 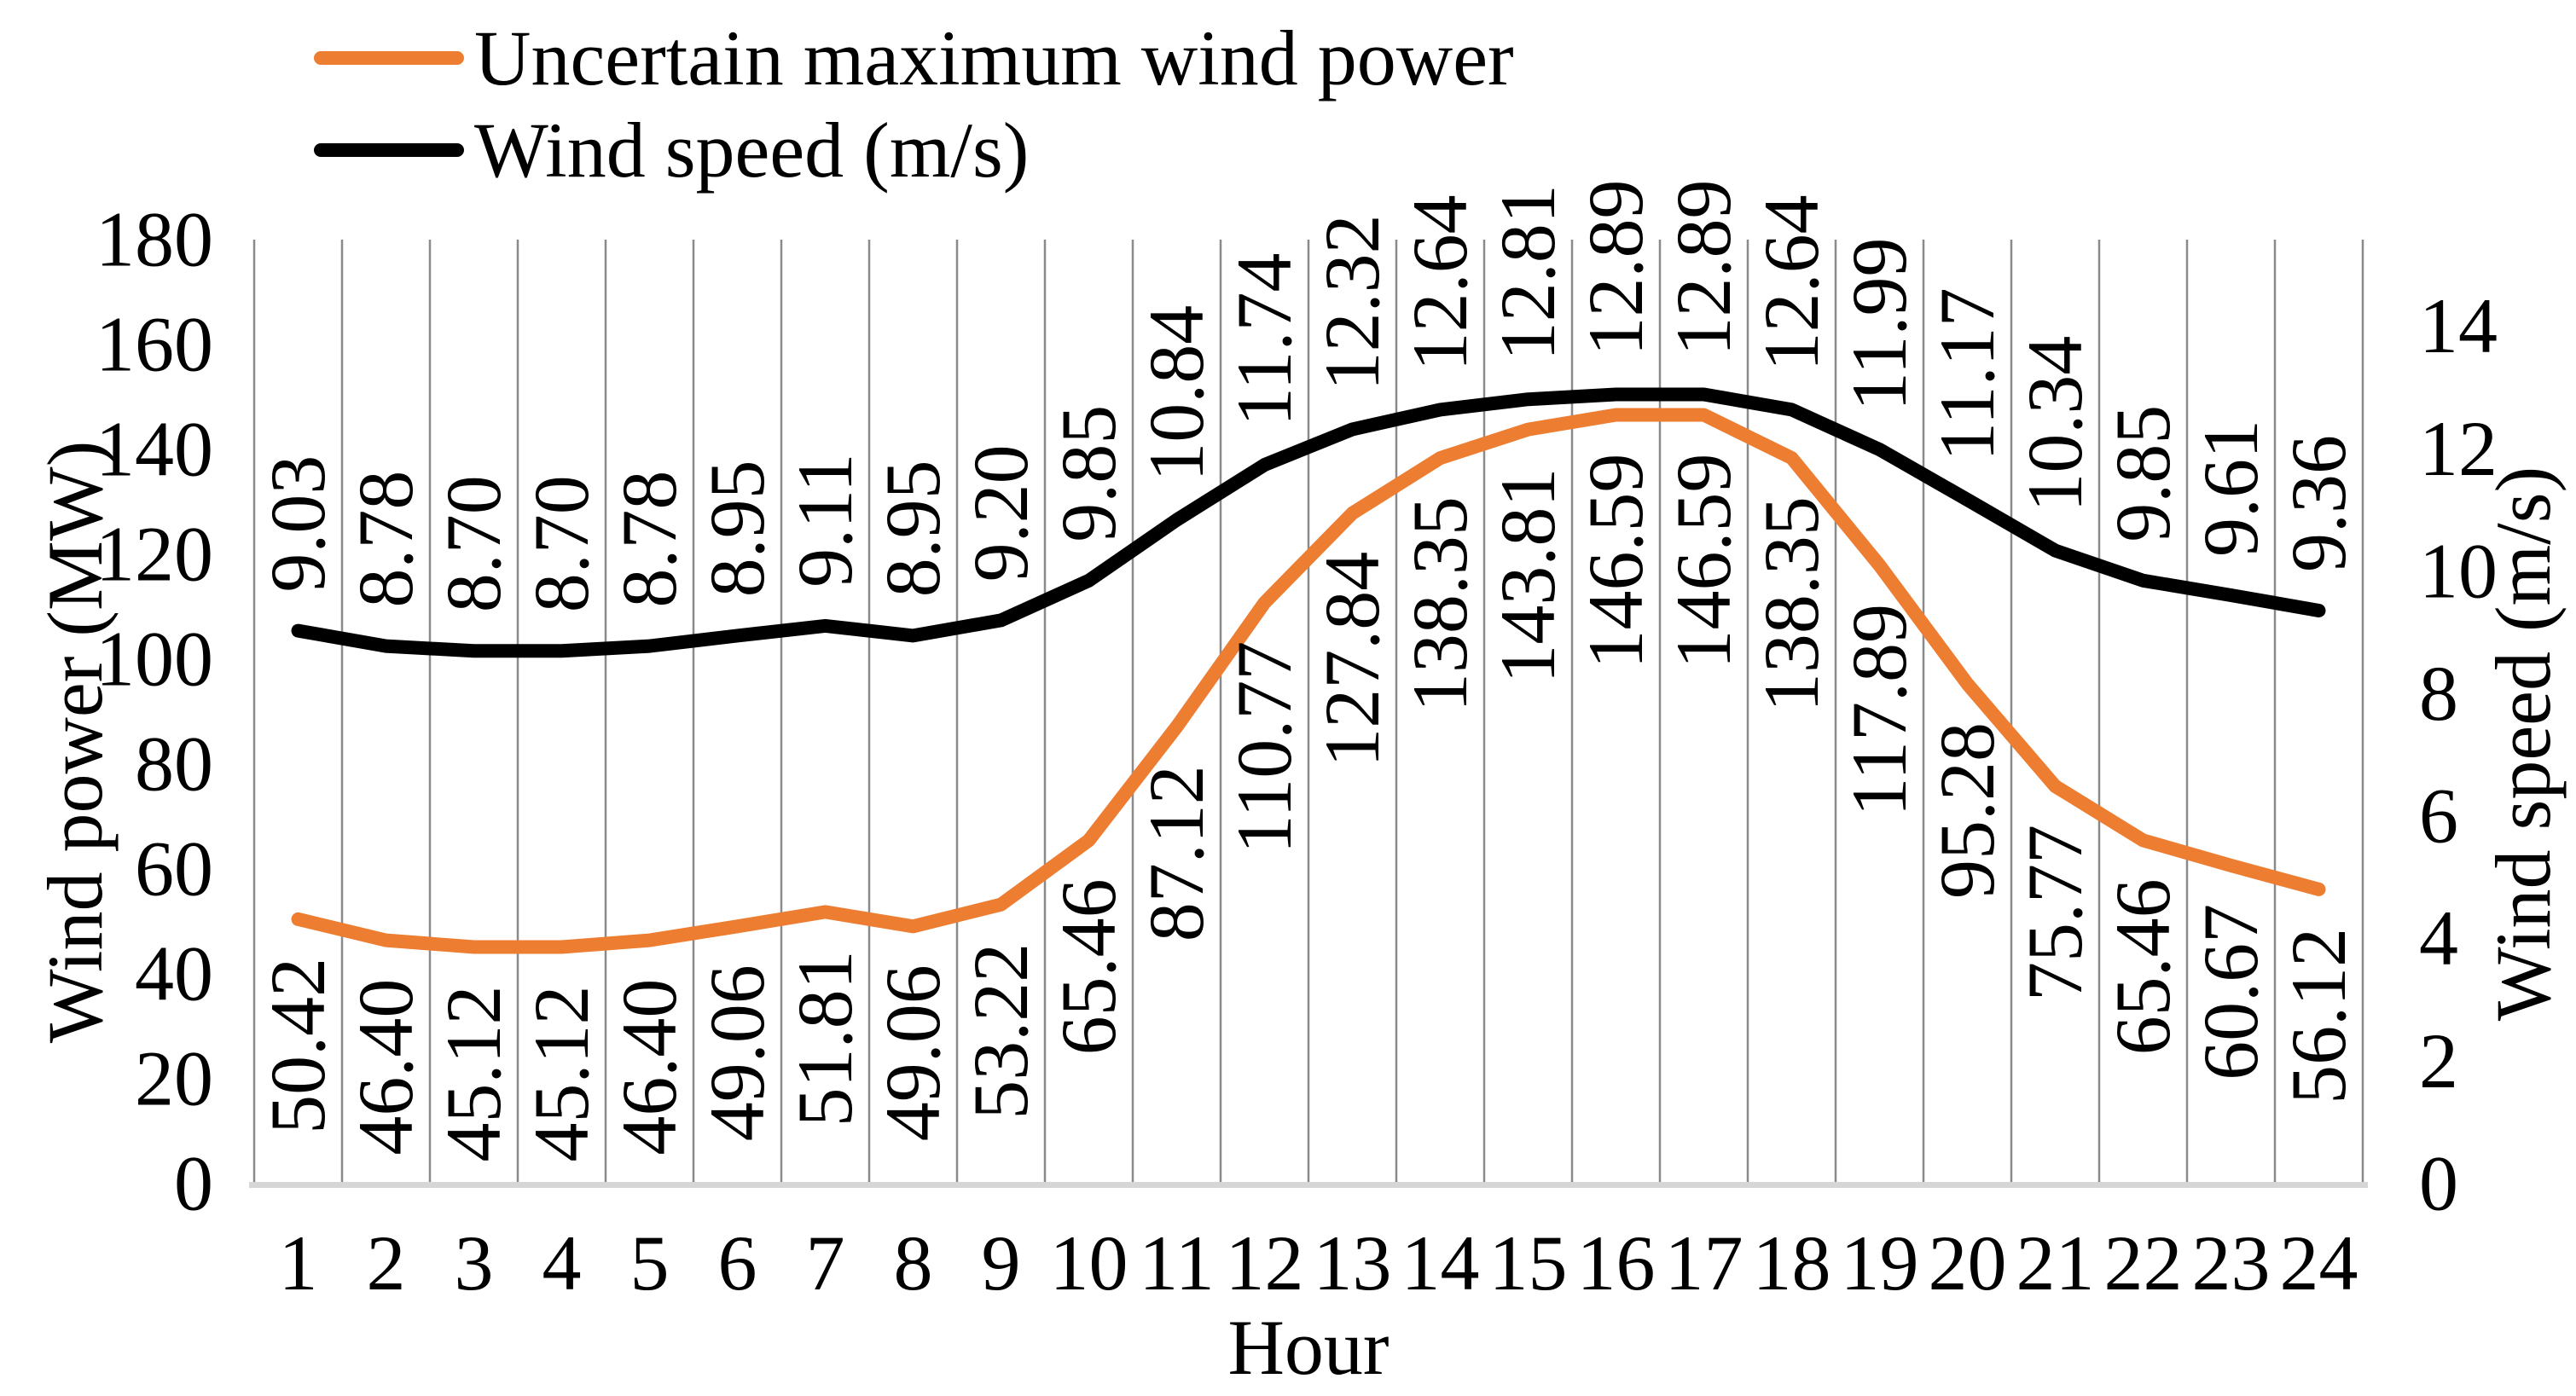 What do you see at coordinates (2318, 1016) in the screenshot?
I see `data-label-wind-power: 56.12` at bounding box center [2318, 1016].